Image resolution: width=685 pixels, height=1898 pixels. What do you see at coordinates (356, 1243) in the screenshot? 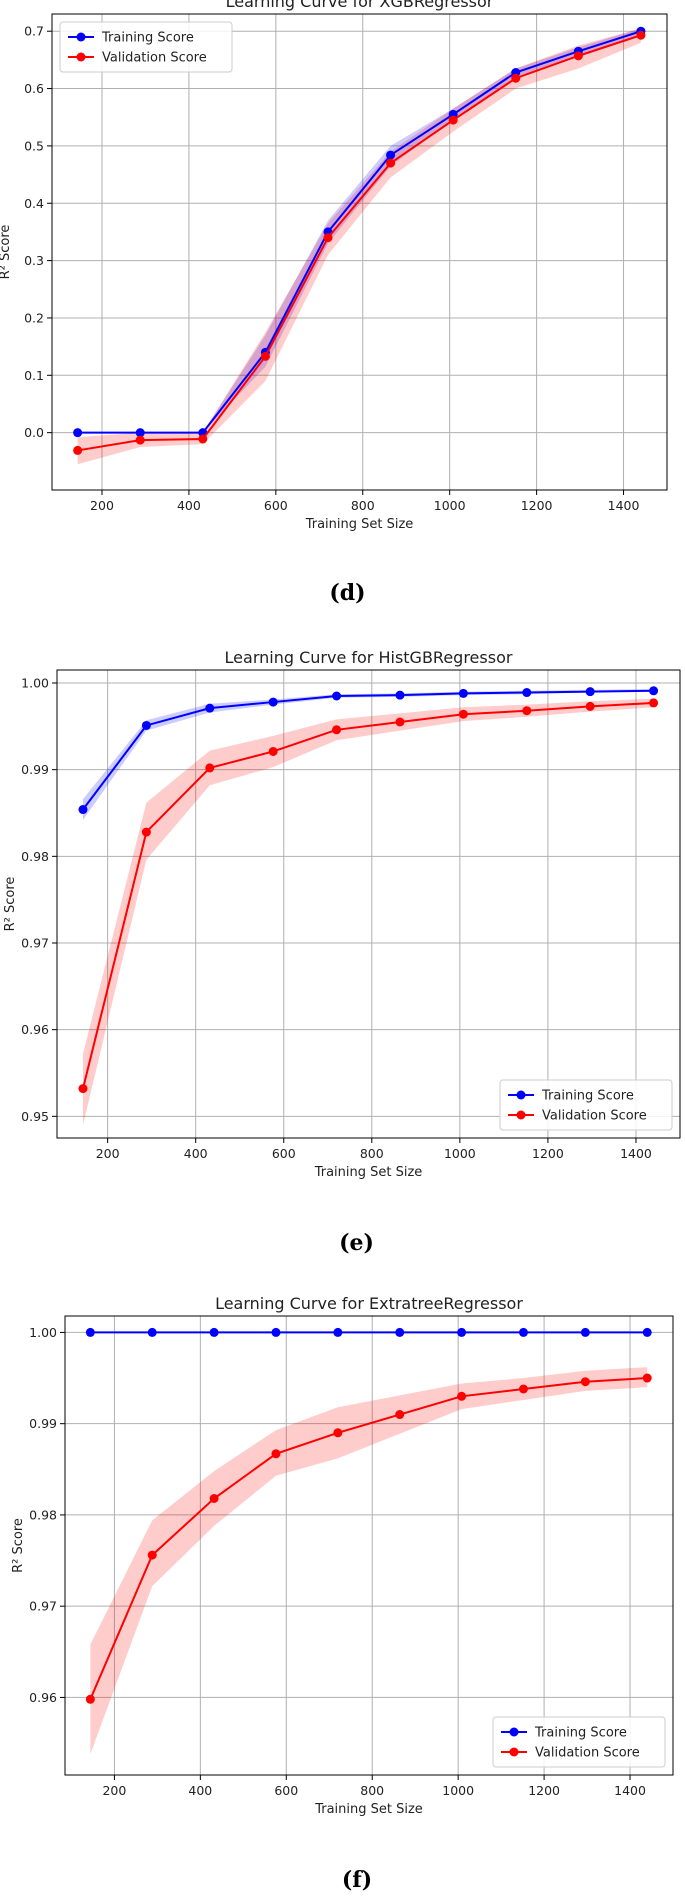
I see `panel-caption: (e)` at bounding box center [356, 1243].